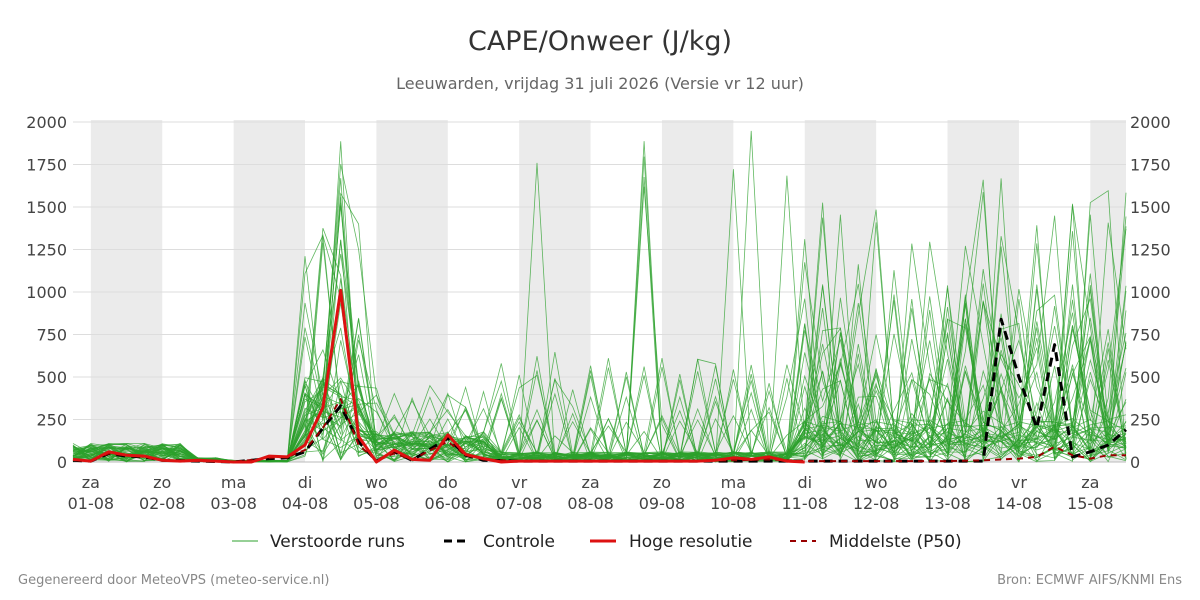 The image size is (1200, 600). Describe the element at coordinates (162, 503) in the screenshot. I see `x-tick-date-label: 02-08` at that location.